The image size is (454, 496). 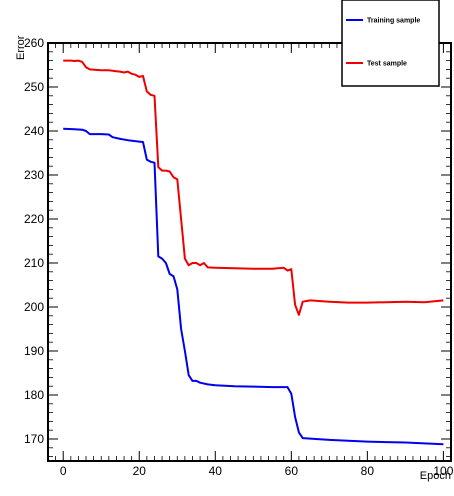 I want to click on y-tick-label: 230, so click(x=34, y=175).